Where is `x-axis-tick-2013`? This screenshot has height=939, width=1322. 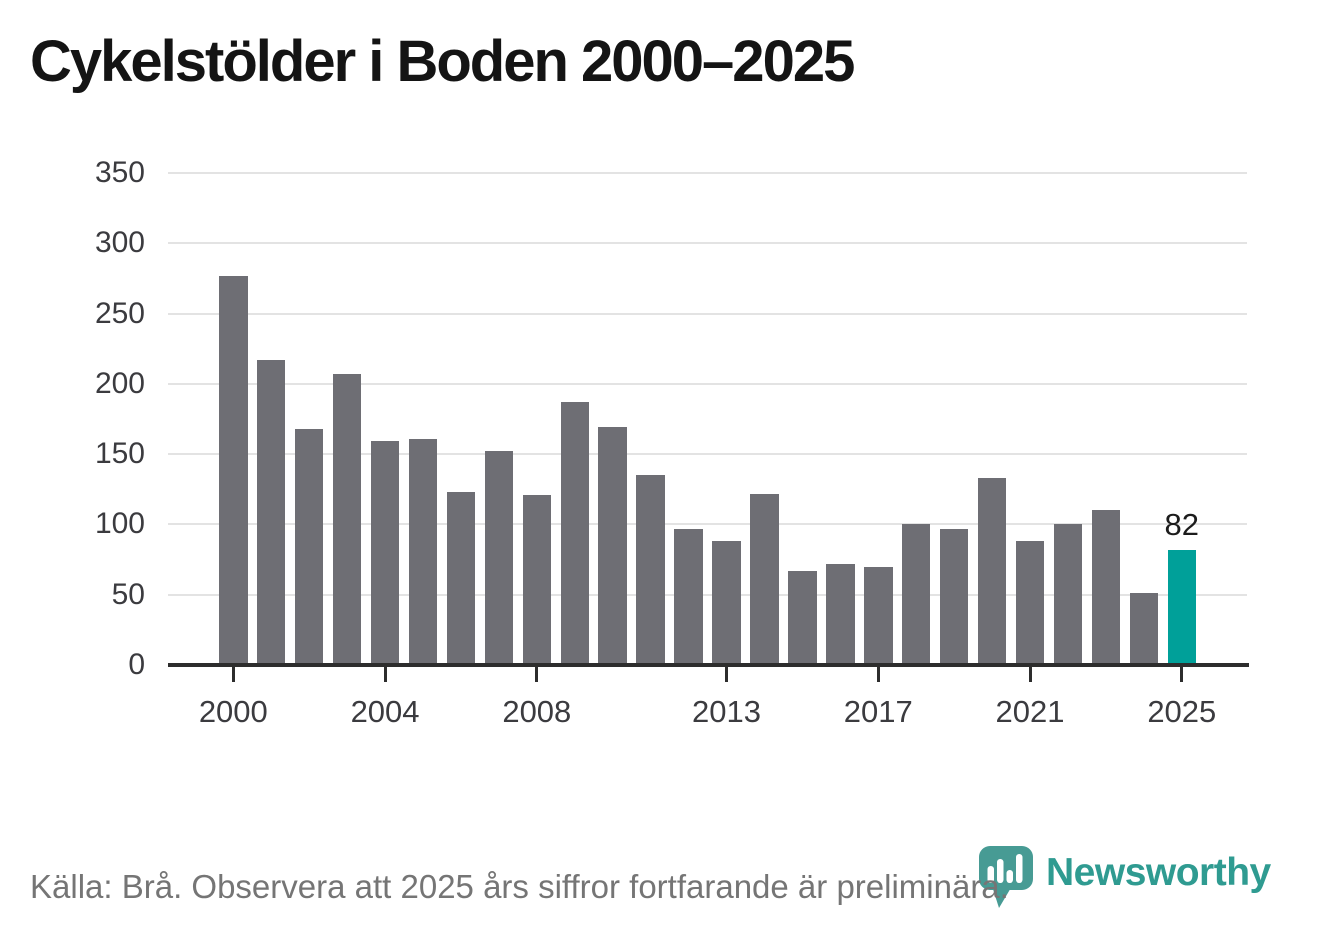
x-axis-tick-2013 is located at coordinates (727, 674).